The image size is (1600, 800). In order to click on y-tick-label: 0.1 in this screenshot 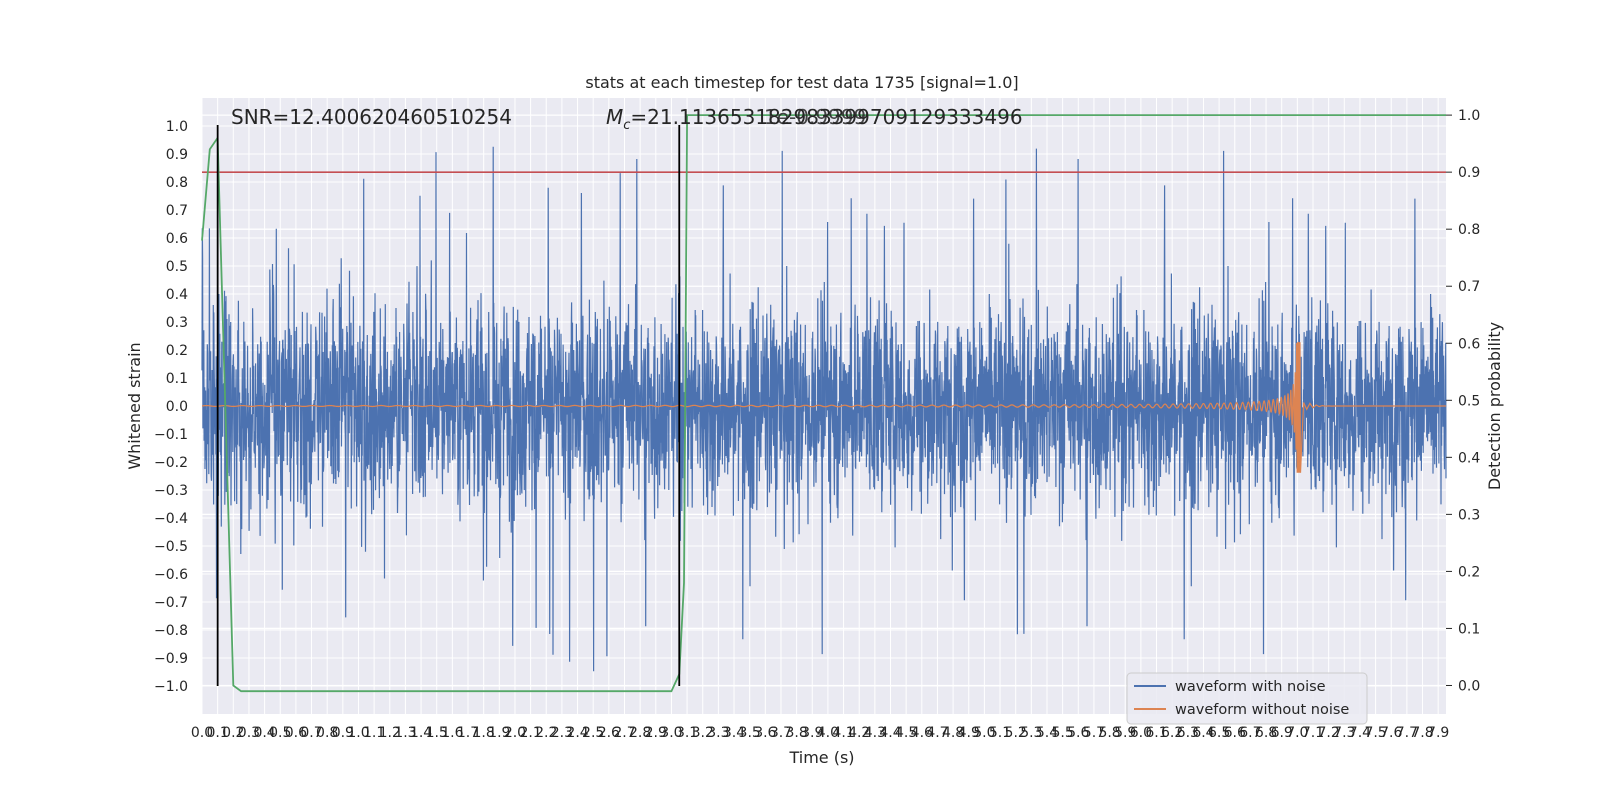, I will do `click(177, 379)`.